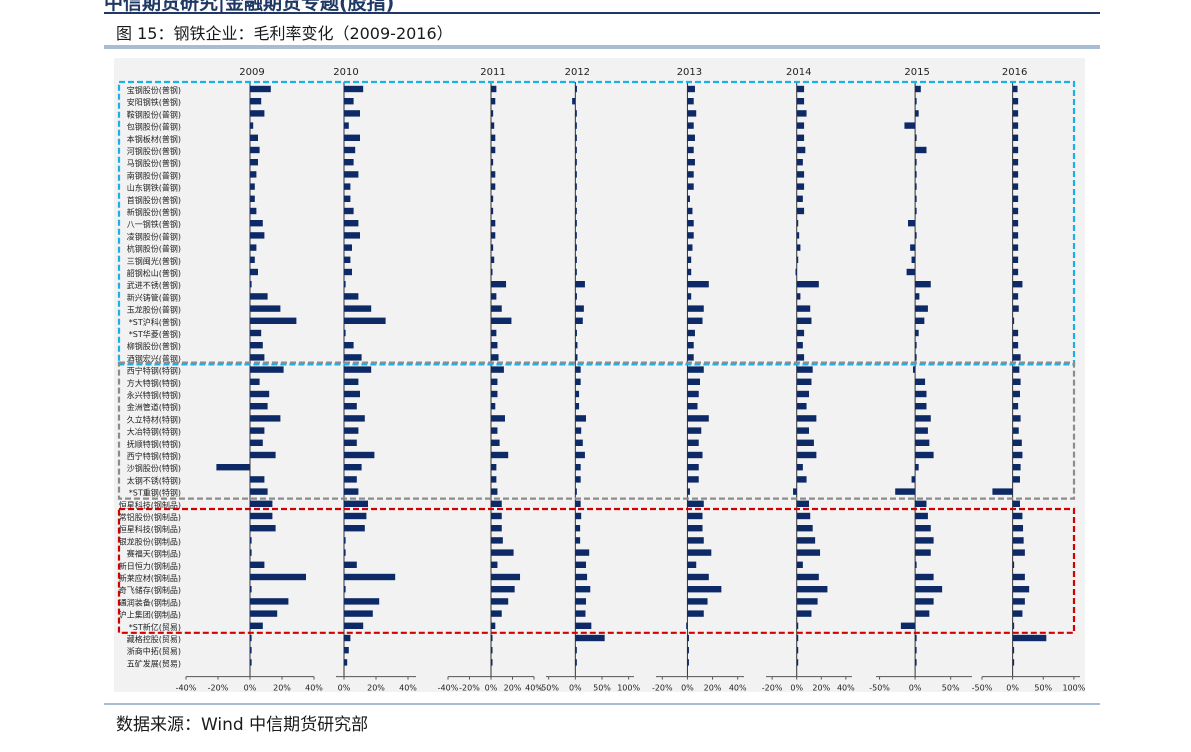  Describe the element at coordinates (154, 127) in the screenshot. I see `category-label: 包钢股份(普钢)` at that location.